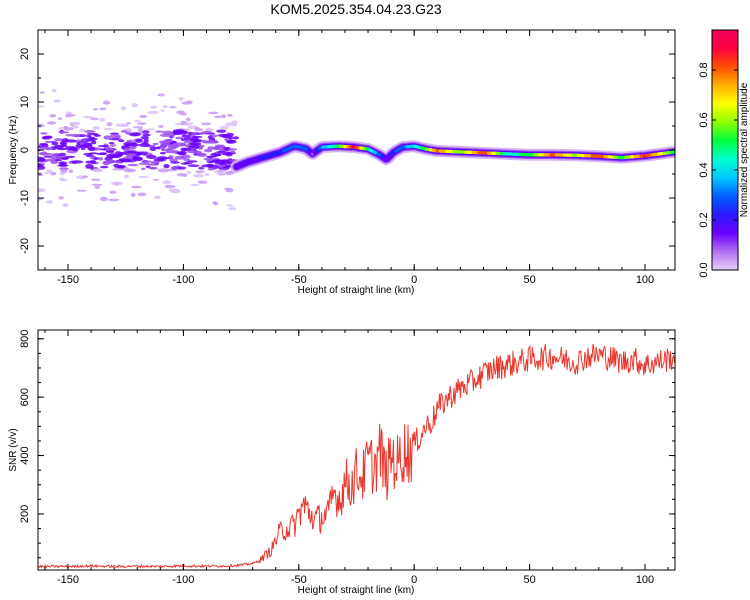 The height and width of the screenshot is (600, 750). Describe the element at coordinates (414, 580) in the screenshot. I see `x-tick-label: 0` at that location.